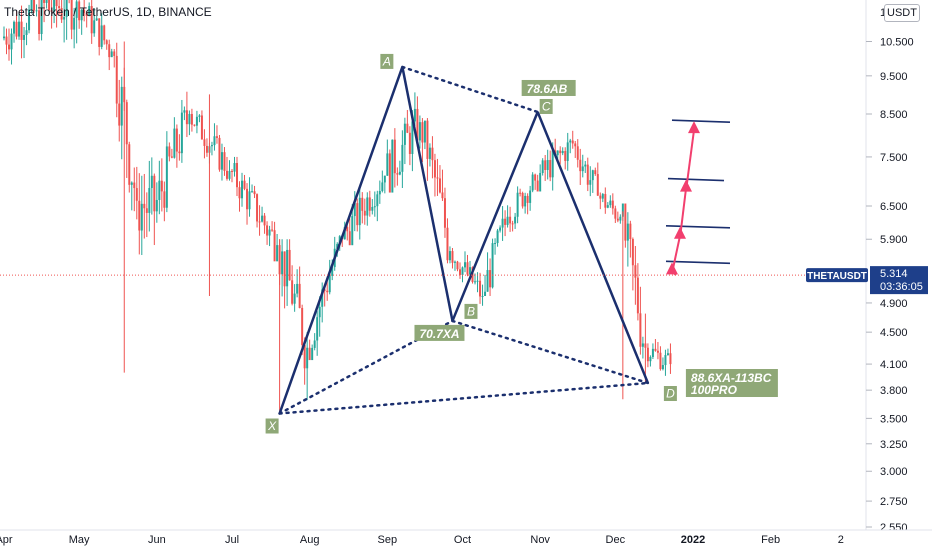 The height and width of the screenshot is (550, 932). What do you see at coordinates (495, 216) in the screenshot?
I see `pattern-leg-BC` at bounding box center [495, 216].